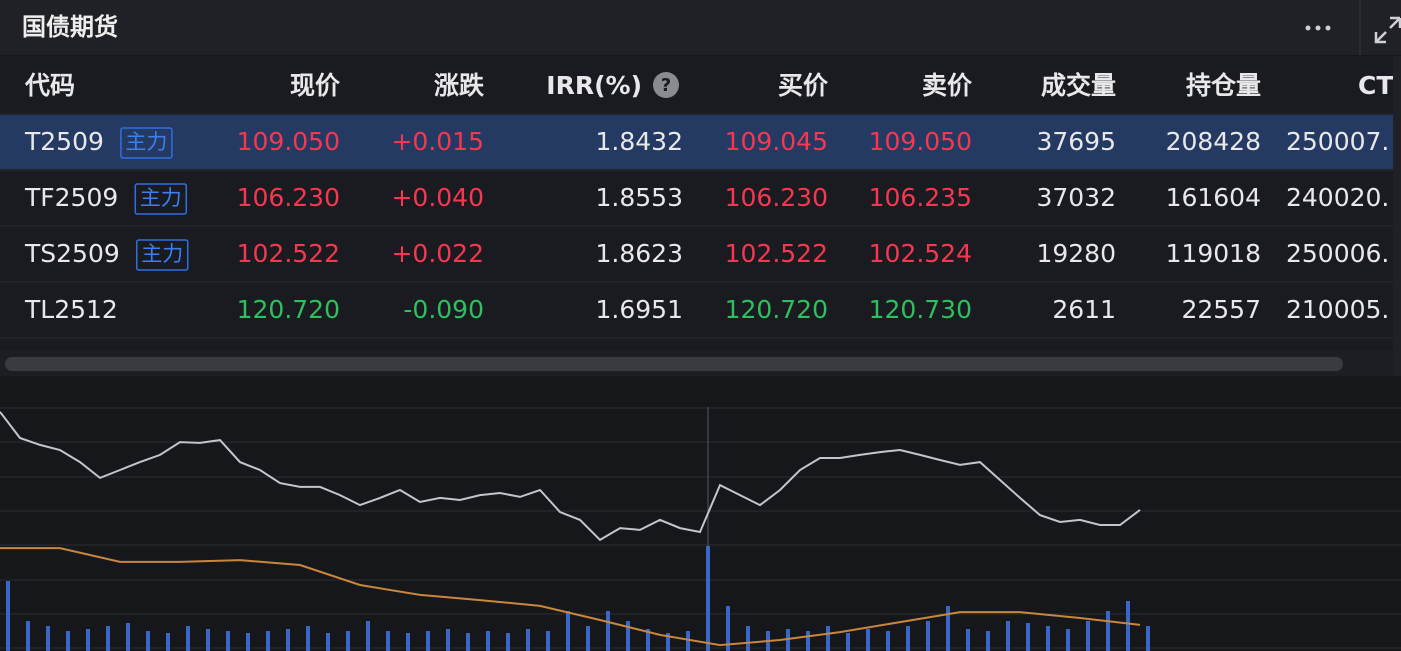 The image size is (1401, 651). I want to click on help-mark: ?, so click(666, 85).